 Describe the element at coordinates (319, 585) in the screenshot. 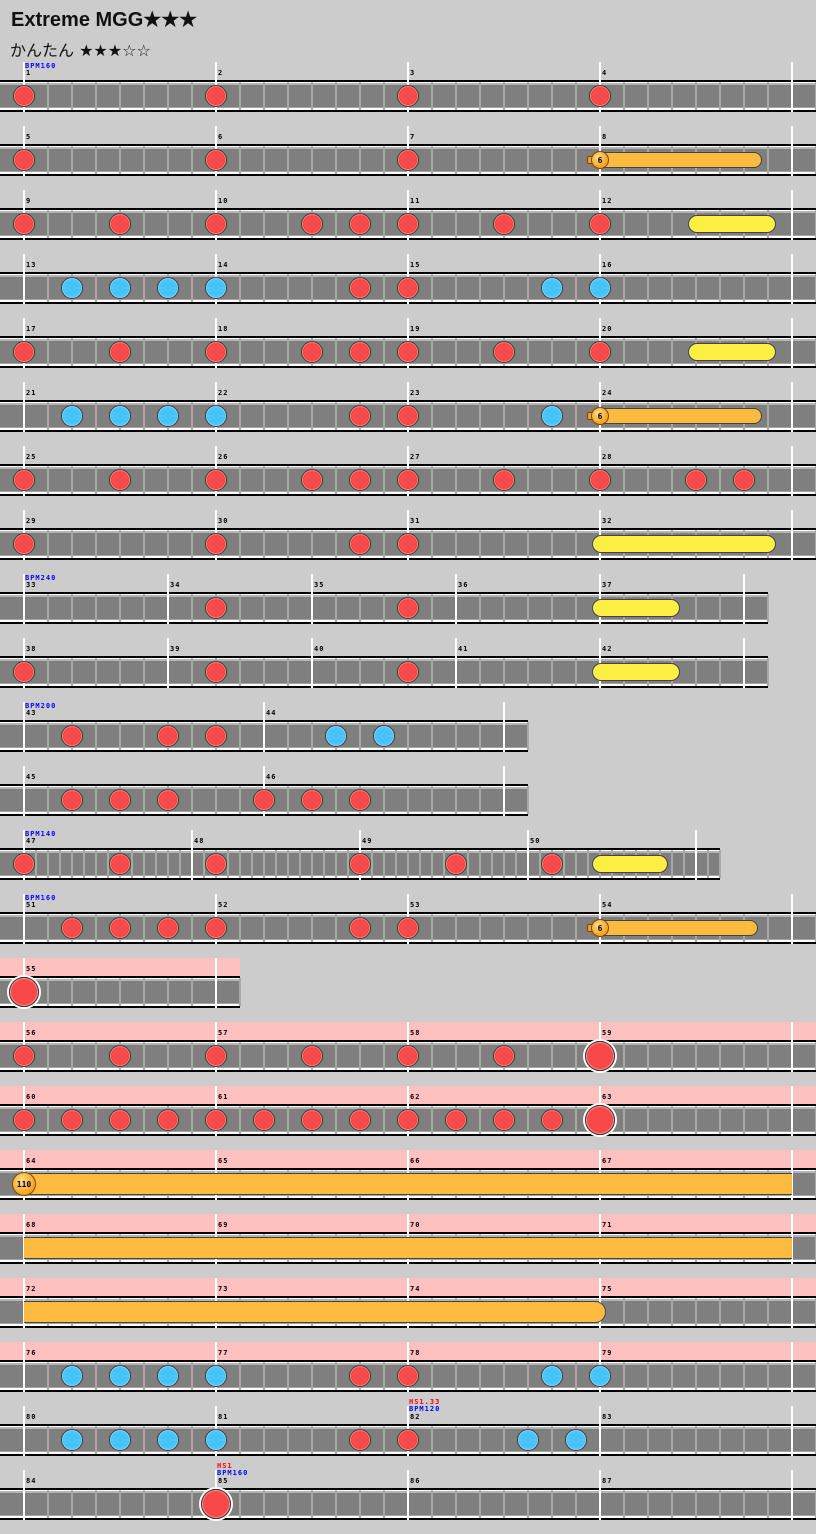

I see `measure-number: 35` at that location.